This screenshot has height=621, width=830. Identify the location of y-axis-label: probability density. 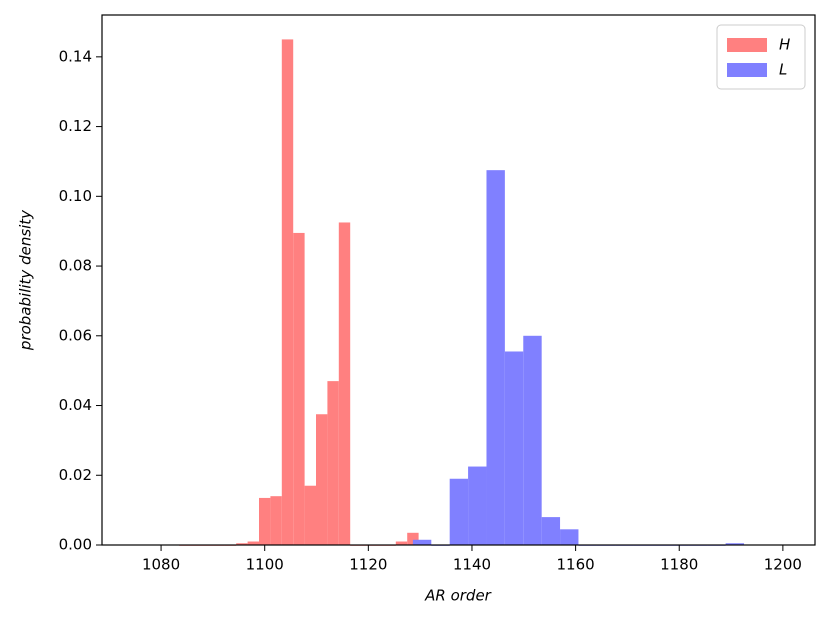
(26, 280).